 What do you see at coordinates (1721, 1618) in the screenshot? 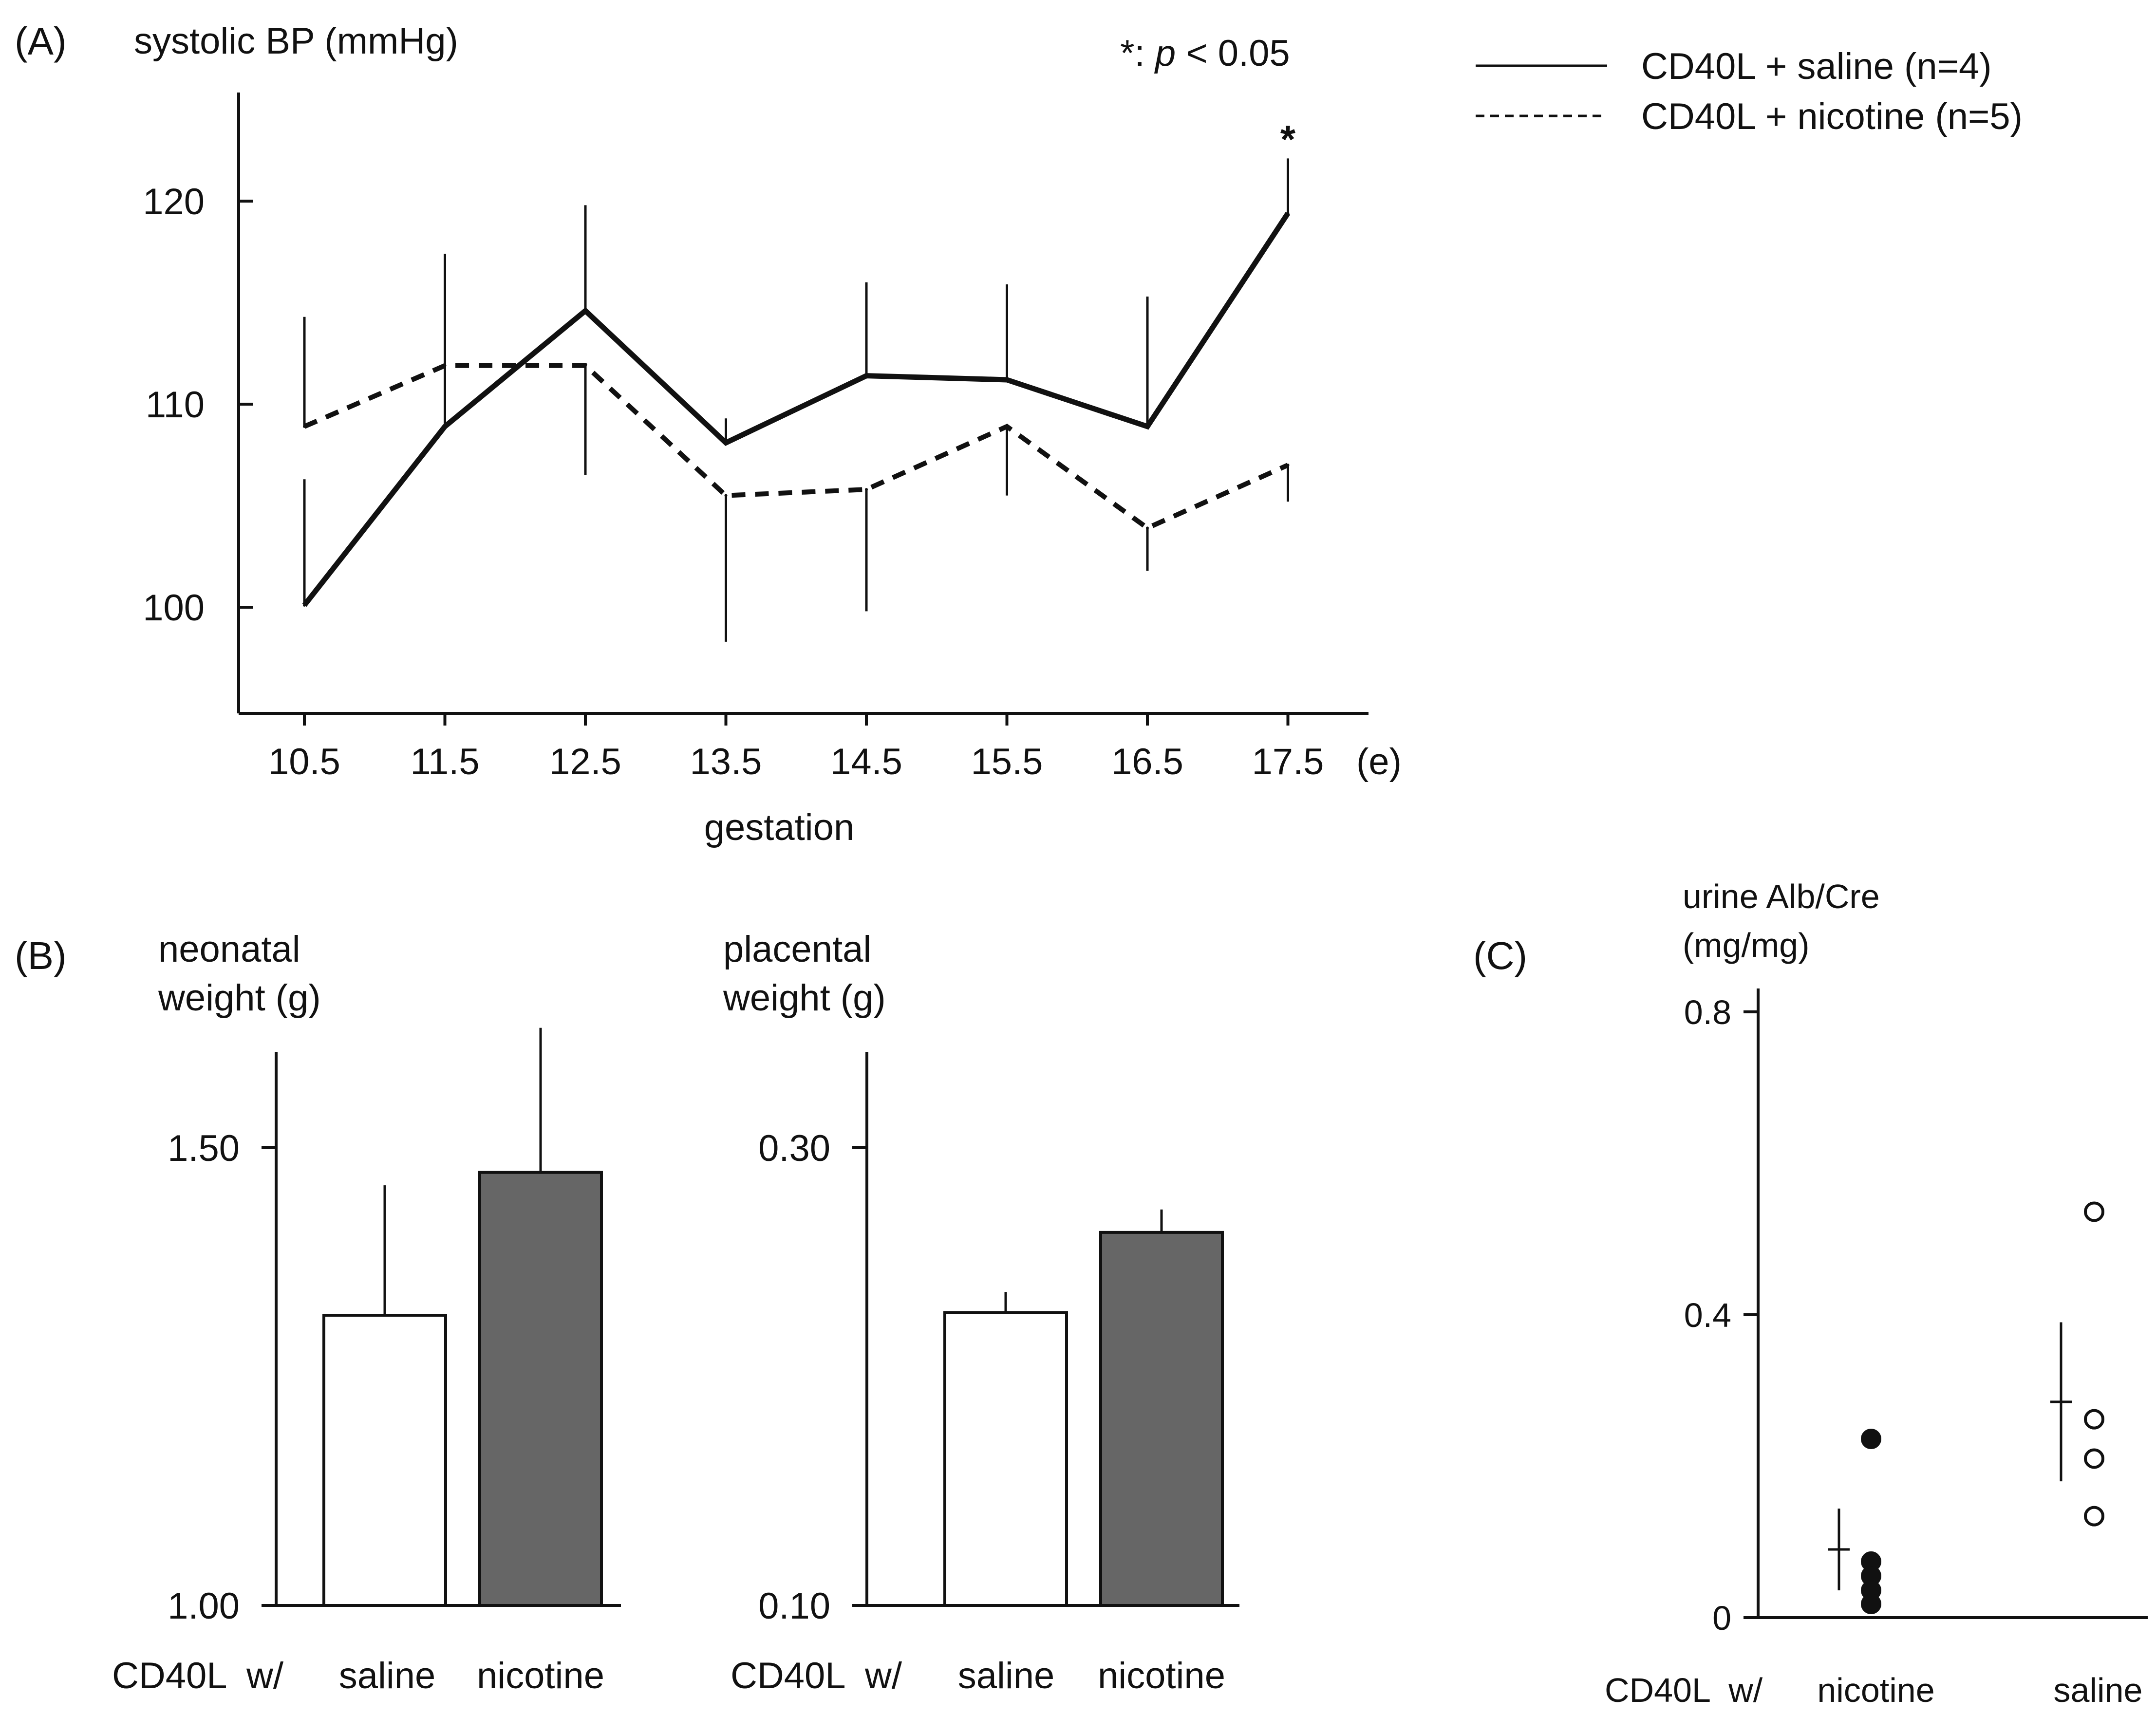
I see `urine-y-tick-label-0: 0` at bounding box center [1721, 1618].